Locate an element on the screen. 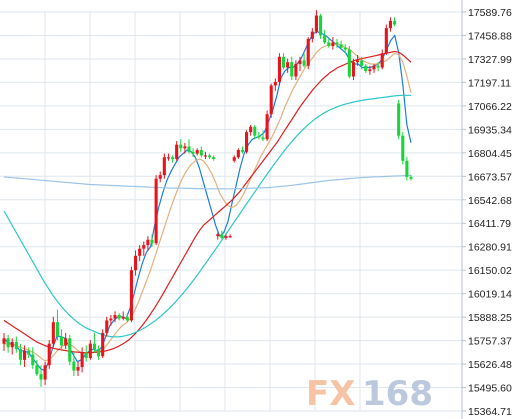 The width and height of the screenshot is (519, 419). price-tick-label: 17197.11 is located at coordinates (489, 83).